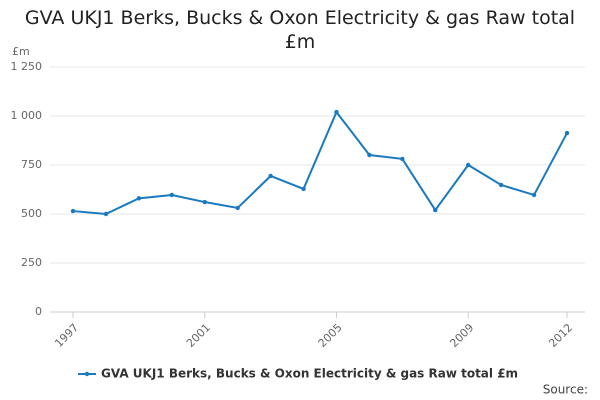  I want to click on x-tick-label: 2005, so click(330, 335).